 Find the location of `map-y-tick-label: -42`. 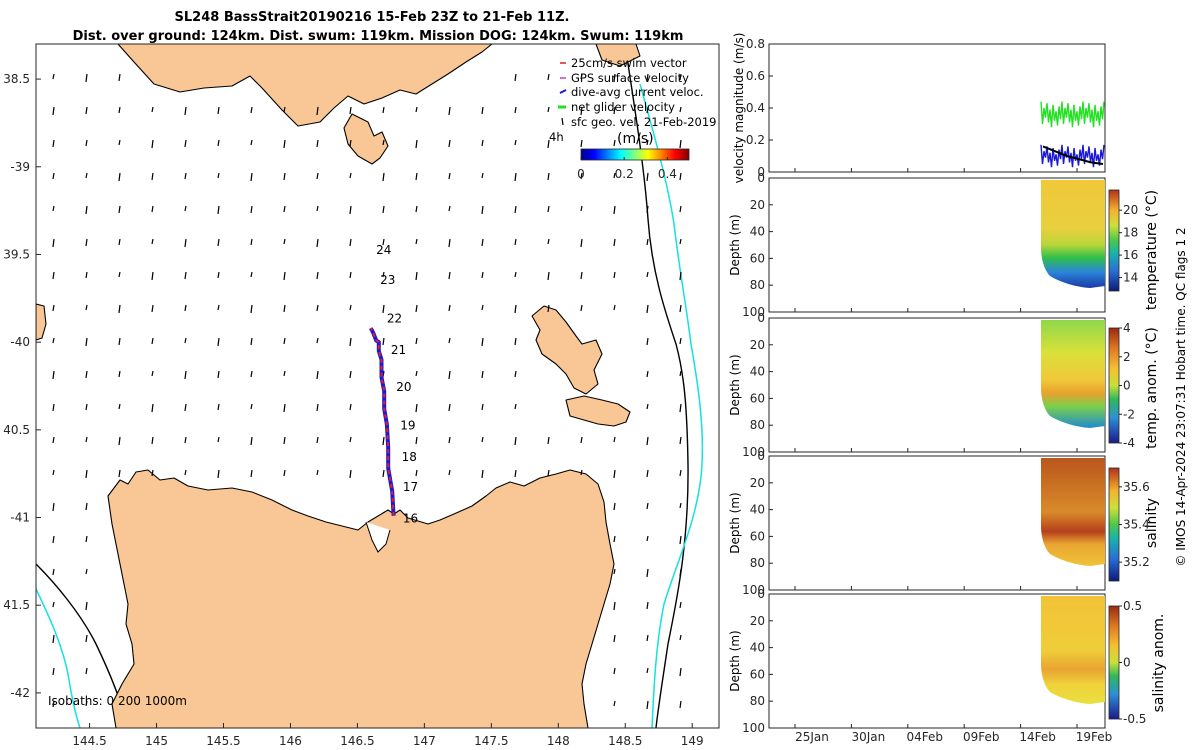

map-y-tick-label: -42 is located at coordinates (20, 693).